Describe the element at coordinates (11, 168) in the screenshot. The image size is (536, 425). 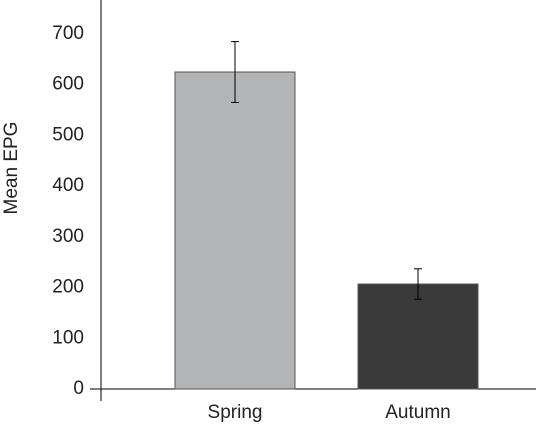
I see `y-axis-label: Mean EPG` at that location.